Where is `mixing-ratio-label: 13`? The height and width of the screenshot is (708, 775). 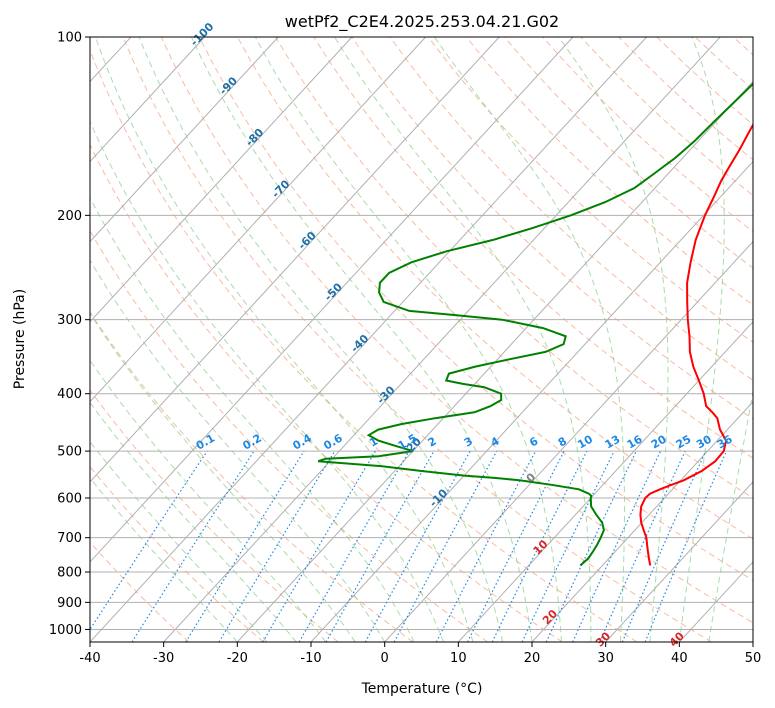 mixing-ratio-label: 13 is located at coordinates (613, 442).